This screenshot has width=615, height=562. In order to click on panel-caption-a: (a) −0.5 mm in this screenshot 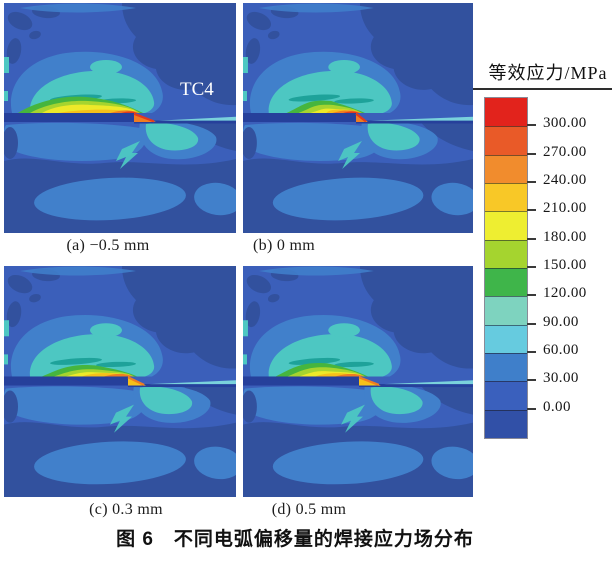, I will do `click(108, 245)`.